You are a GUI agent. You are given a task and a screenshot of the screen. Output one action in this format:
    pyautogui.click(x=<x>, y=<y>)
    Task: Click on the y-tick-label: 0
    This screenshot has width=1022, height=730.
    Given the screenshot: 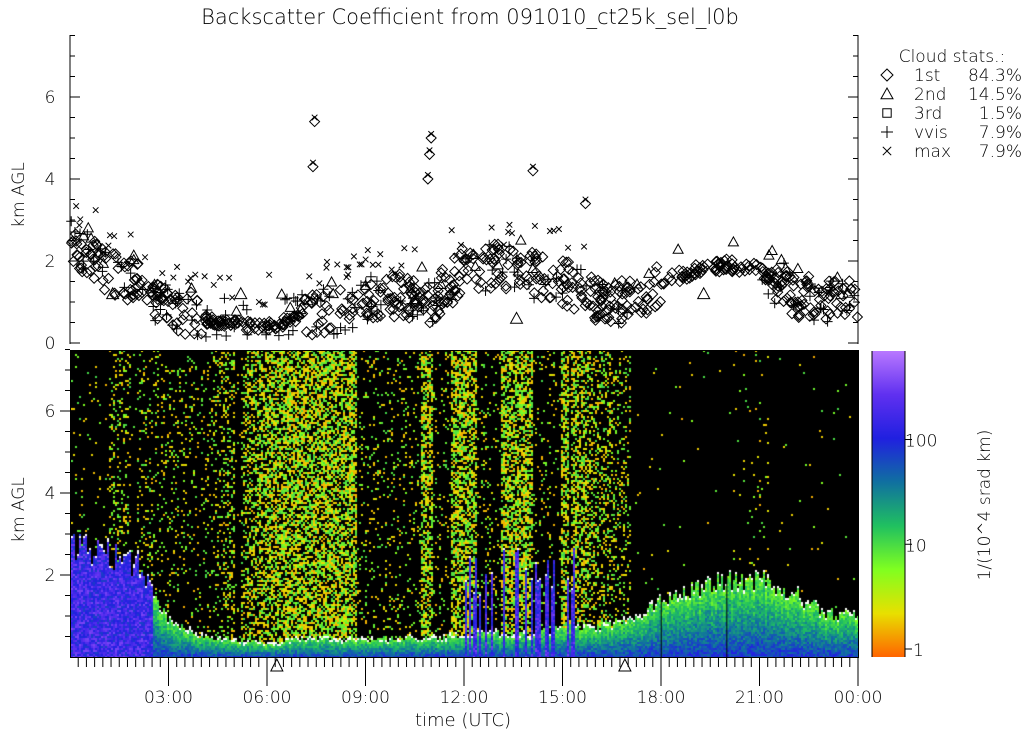 What is the action you would take?
    pyautogui.click(x=50, y=344)
    